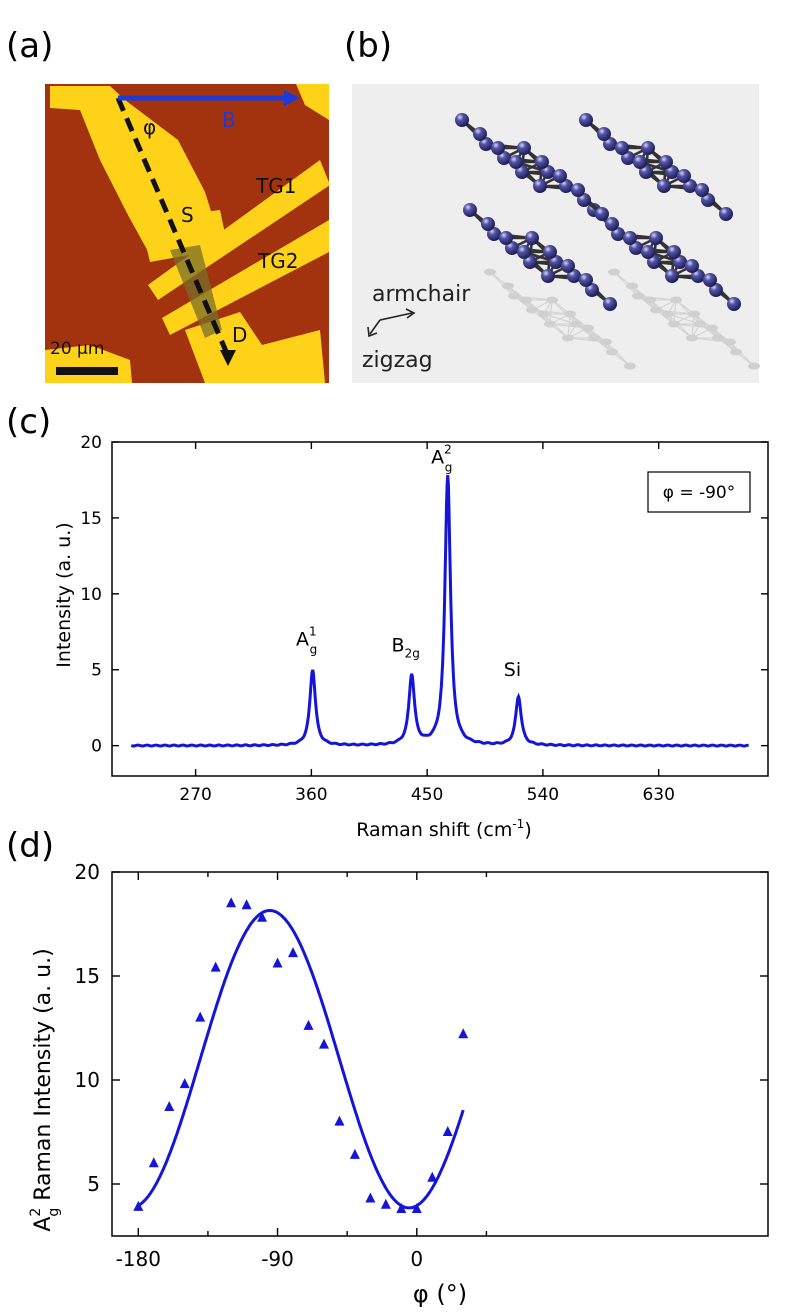 This screenshot has height=1315, width=789. What do you see at coordinates (239, 335) in the screenshot?
I see `drain-label: D` at bounding box center [239, 335].